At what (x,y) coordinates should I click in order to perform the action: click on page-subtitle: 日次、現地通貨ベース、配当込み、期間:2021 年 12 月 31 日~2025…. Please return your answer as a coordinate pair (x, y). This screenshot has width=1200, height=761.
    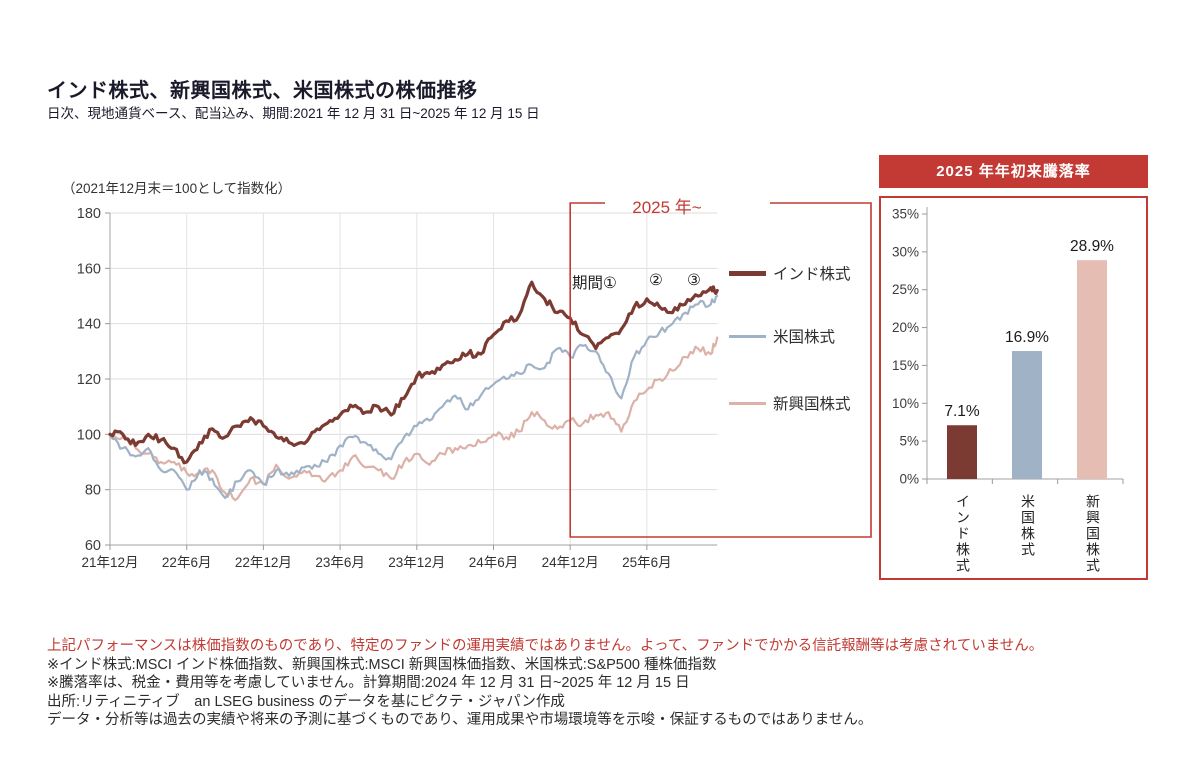
    Looking at the image, I should click on (293, 113).